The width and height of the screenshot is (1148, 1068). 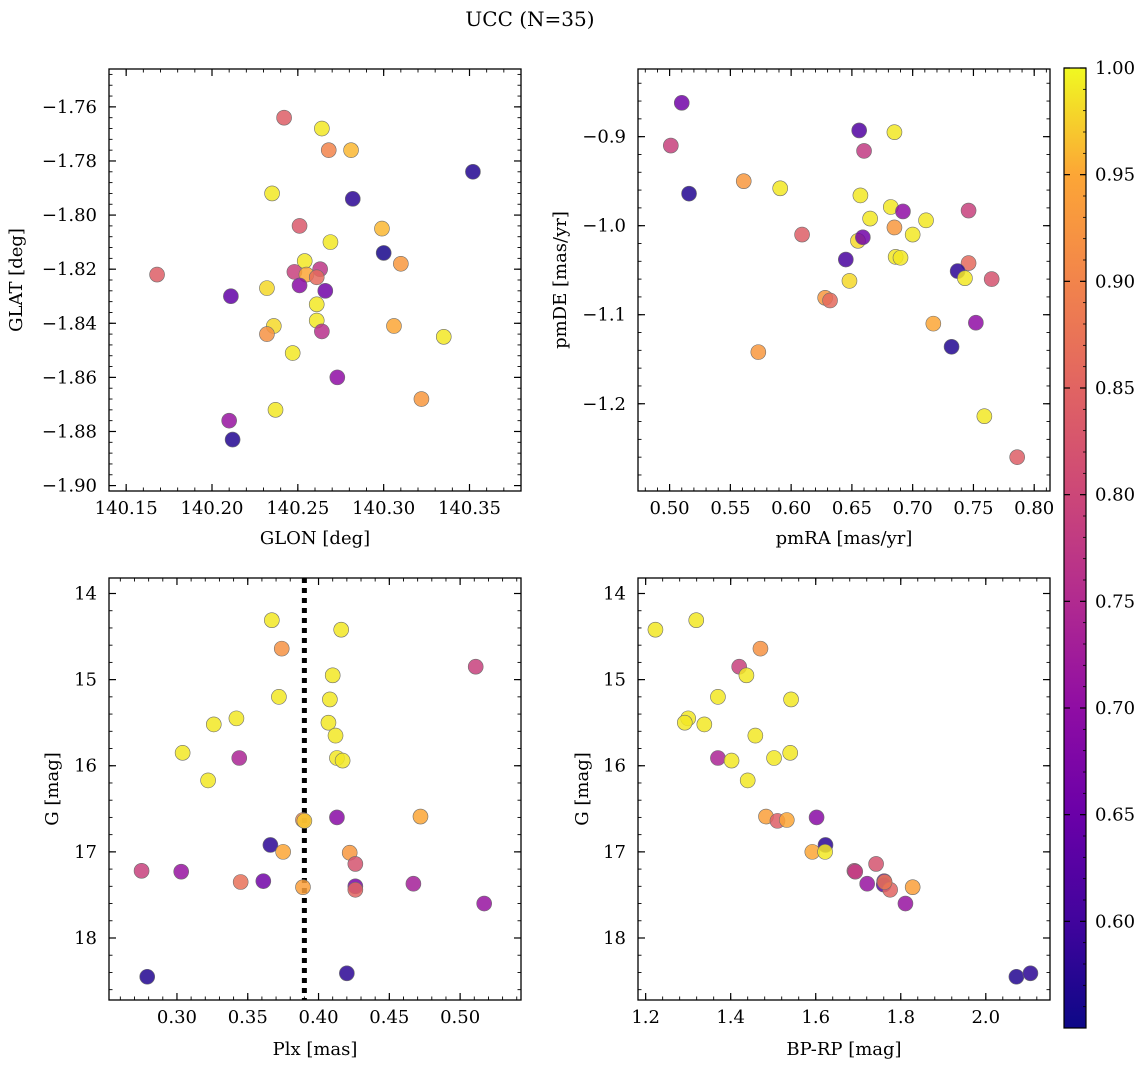 What do you see at coordinates (69, 486) in the screenshot?
I see `y-tick-label: −1.90` at bounding box center [69, 486].